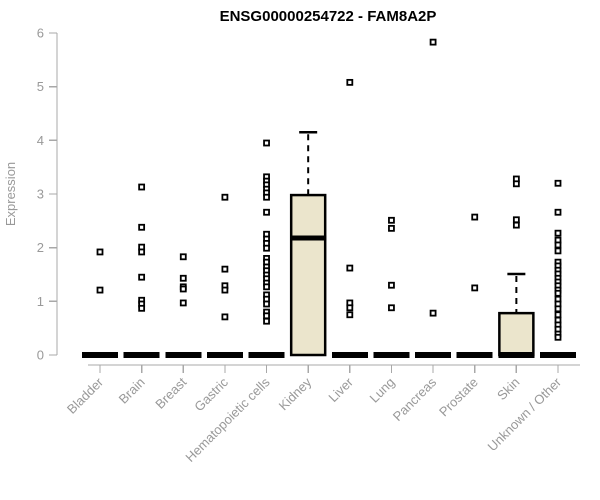  I want to click on y-tick-label: 6, so click(40, 33).